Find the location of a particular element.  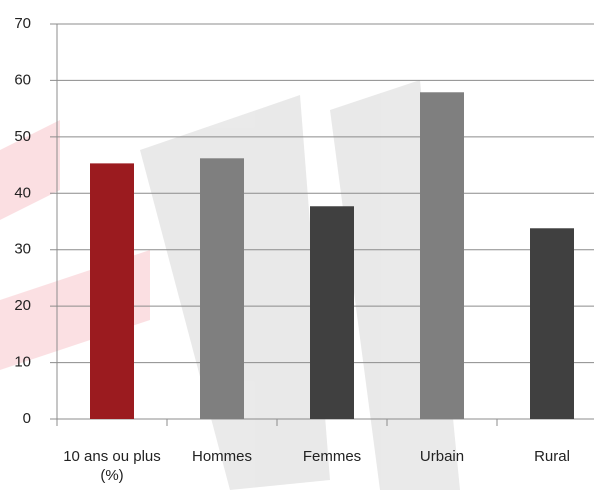

y-tick-label: 30 is located at coordinates (22, 249).